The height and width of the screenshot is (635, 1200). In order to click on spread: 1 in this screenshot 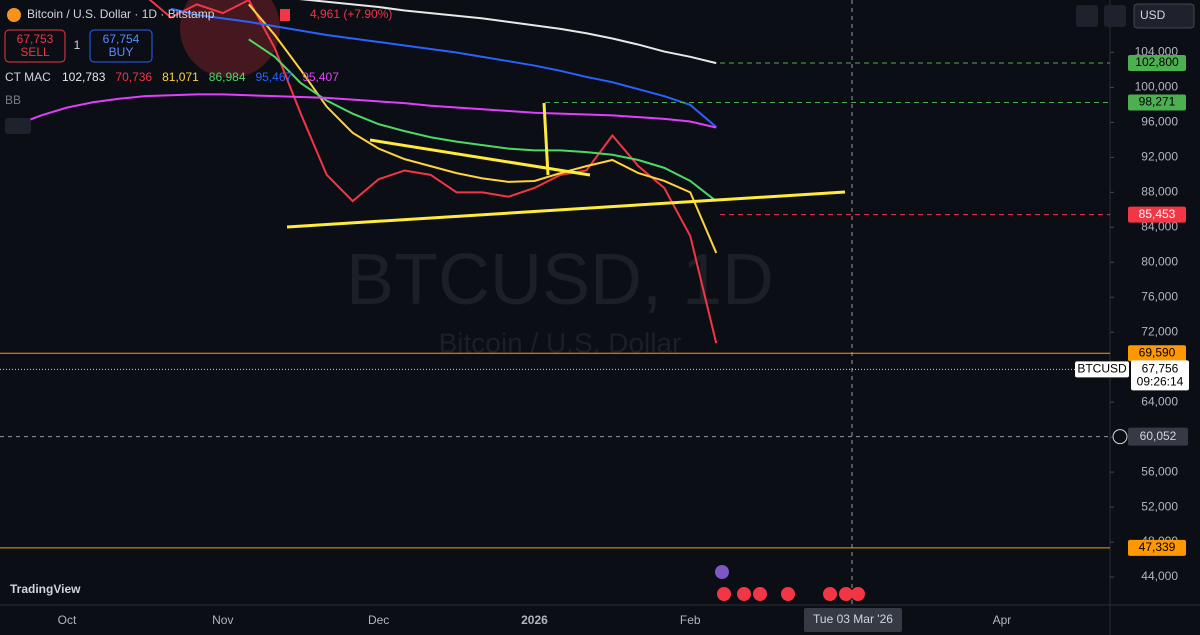, I will do `click(77, 45)`.